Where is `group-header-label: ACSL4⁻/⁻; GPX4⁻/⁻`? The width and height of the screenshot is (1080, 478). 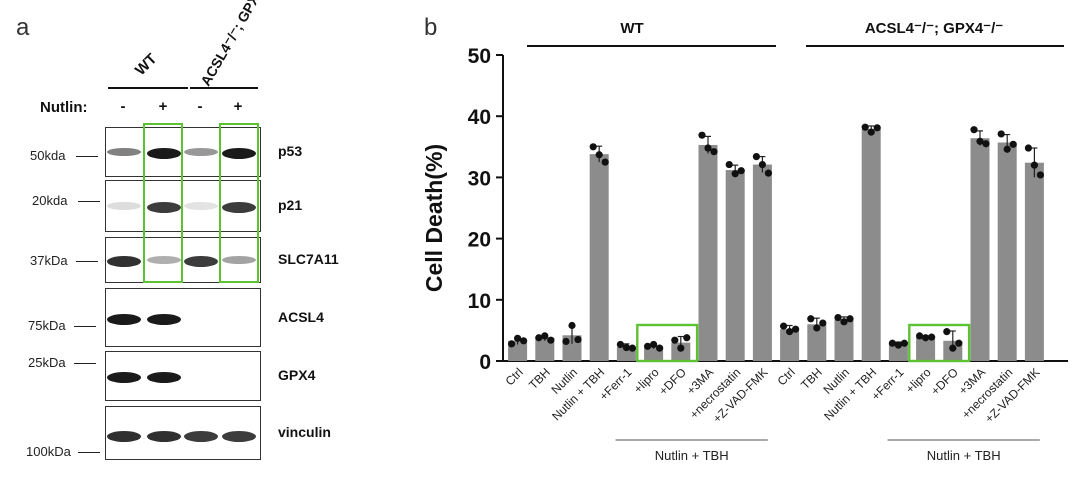
group-header-label: ACSL4⁻/⁻; GPX4⁻/⁻ is located at coordinates (934, 28).